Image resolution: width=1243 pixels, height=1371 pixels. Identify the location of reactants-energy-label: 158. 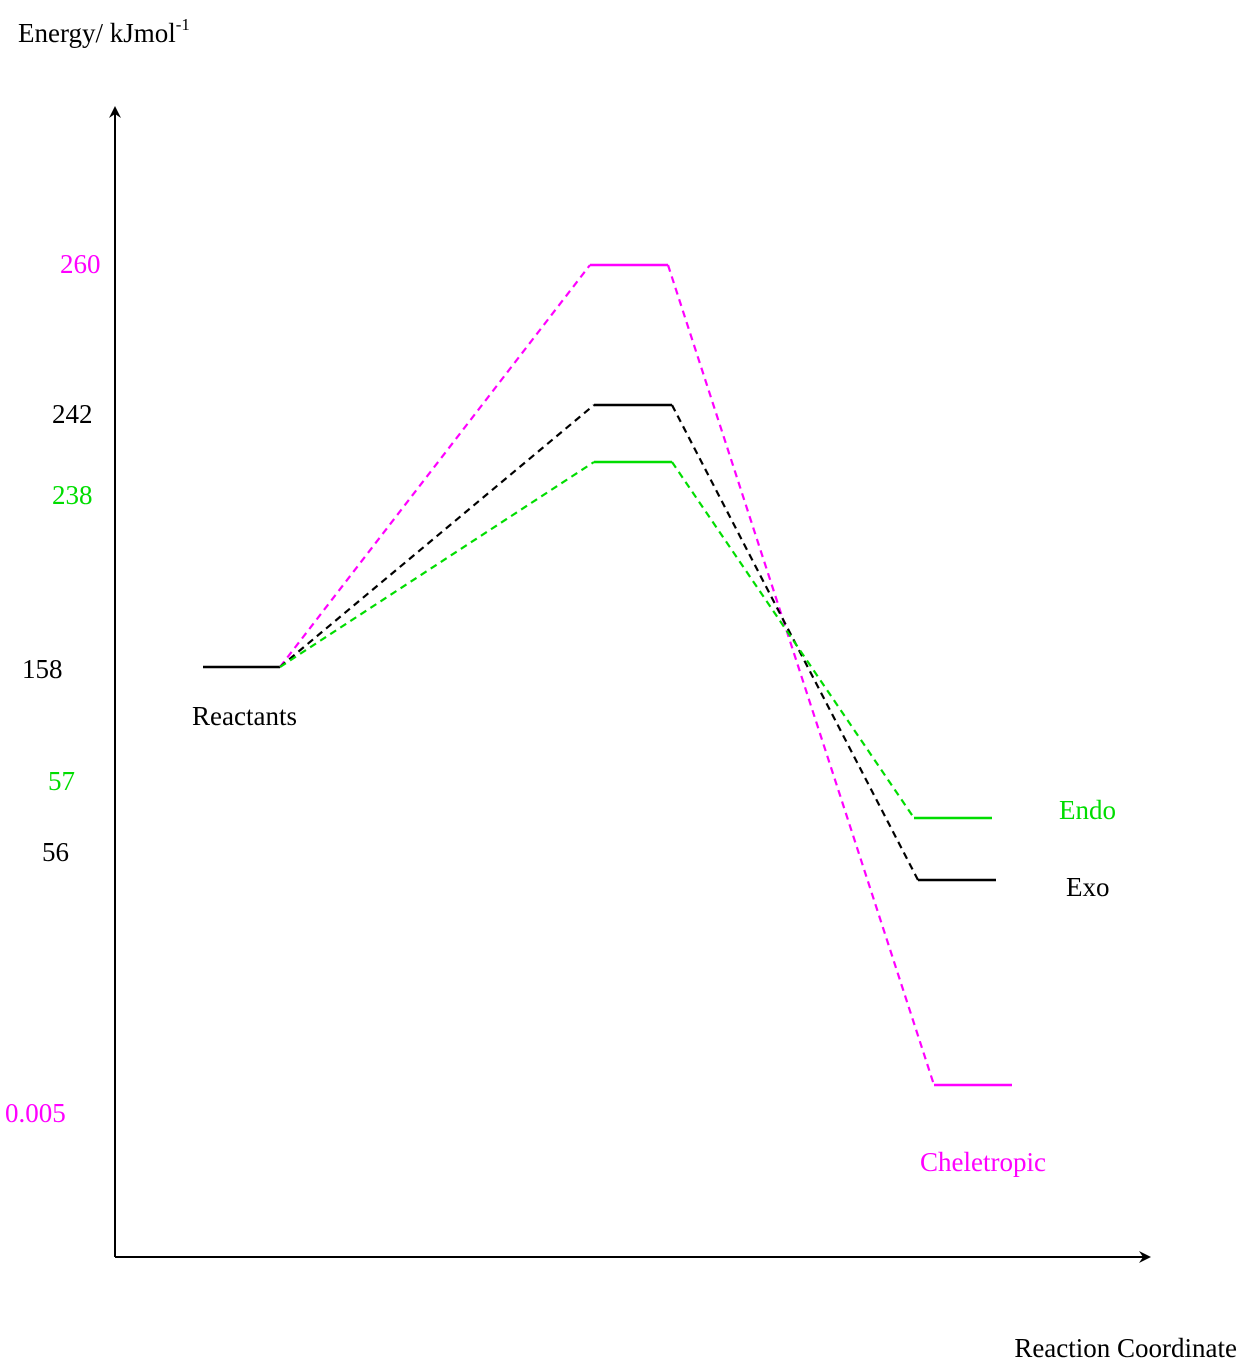
(42, 669).